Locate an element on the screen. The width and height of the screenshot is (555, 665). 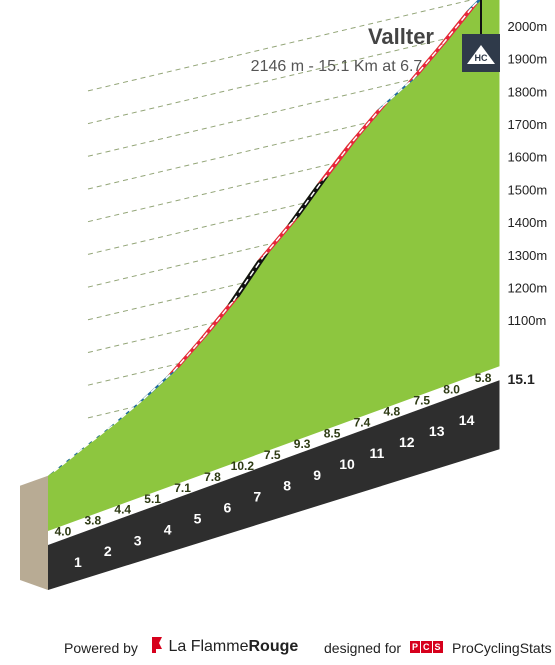
elevation-tick-label: 1900m is located at coordinates (527, 59).